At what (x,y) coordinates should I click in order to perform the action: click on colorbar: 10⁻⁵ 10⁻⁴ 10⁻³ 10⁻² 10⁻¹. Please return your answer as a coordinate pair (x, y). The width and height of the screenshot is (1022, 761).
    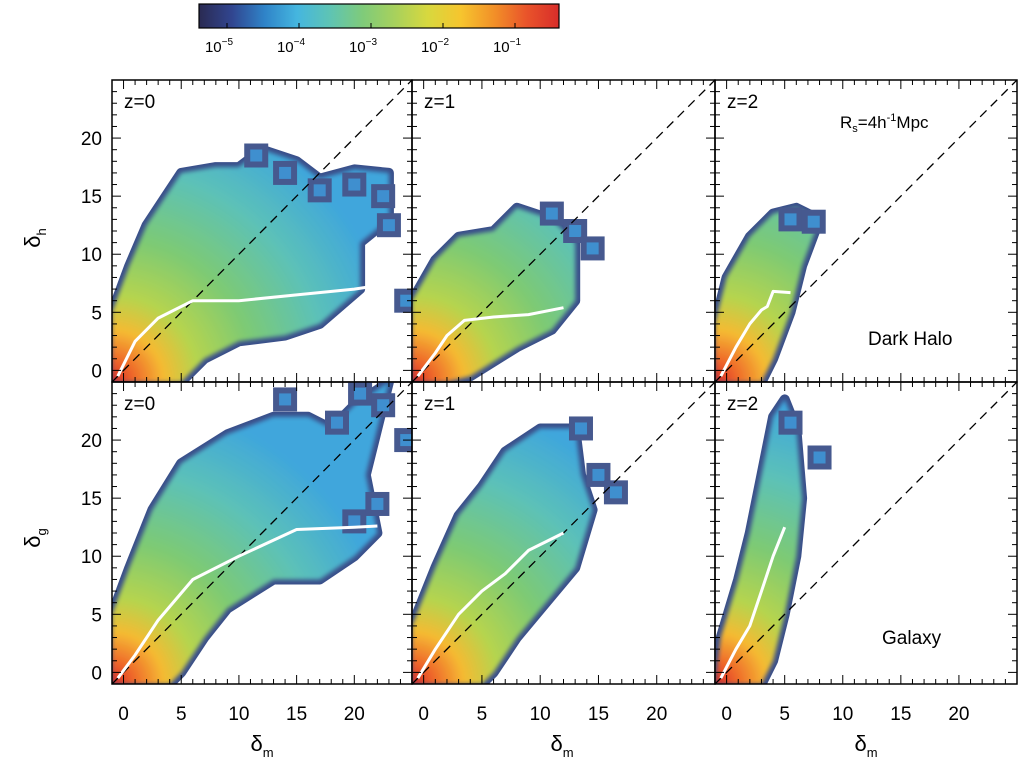
    Looking at the image, I should click on (379, 29).